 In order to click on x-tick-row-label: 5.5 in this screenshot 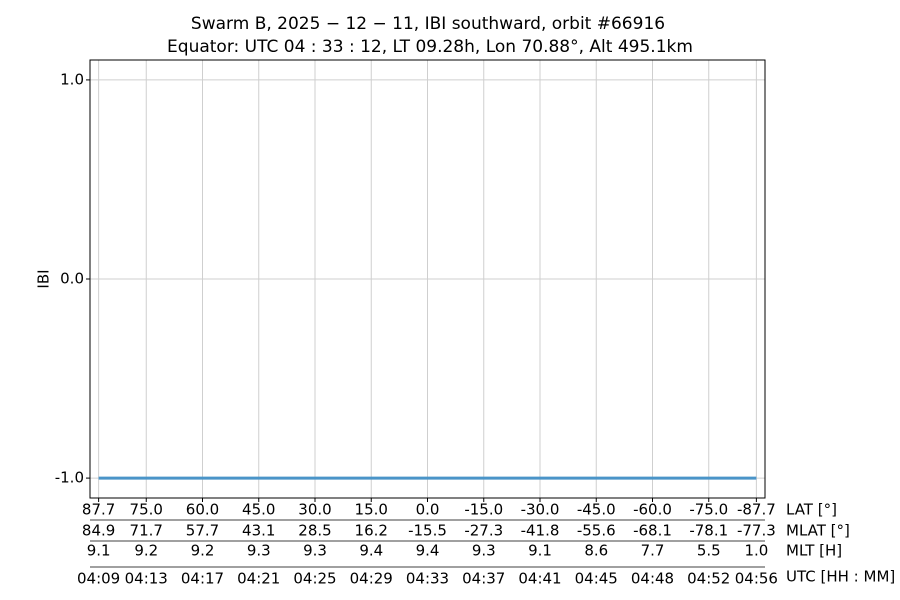, I will do `click(709, 551)`.